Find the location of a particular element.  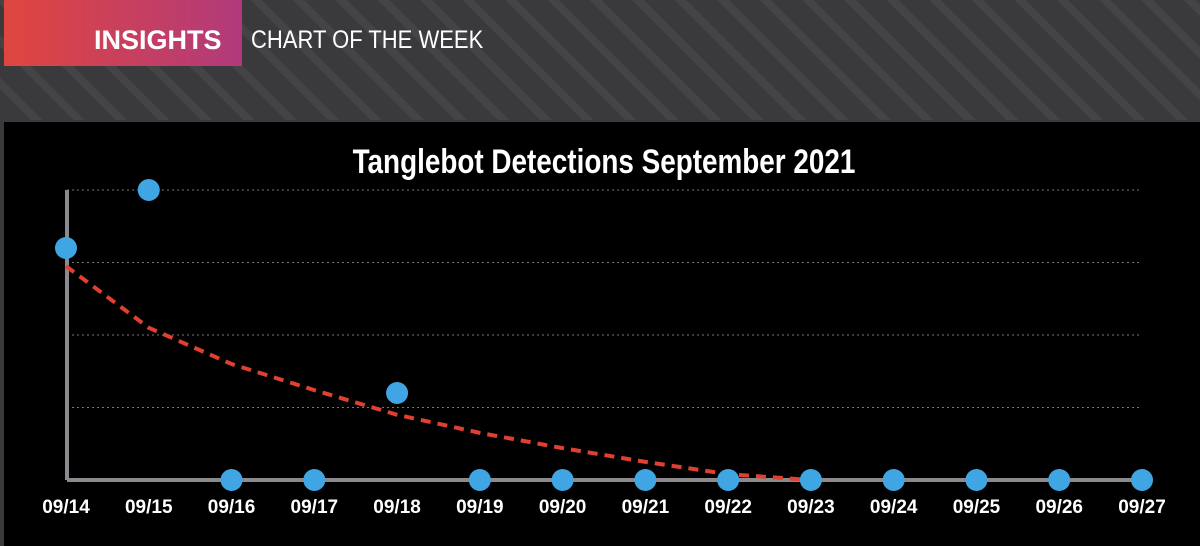

header-tag: INSIGHTS is located at coordinates (123, 33).